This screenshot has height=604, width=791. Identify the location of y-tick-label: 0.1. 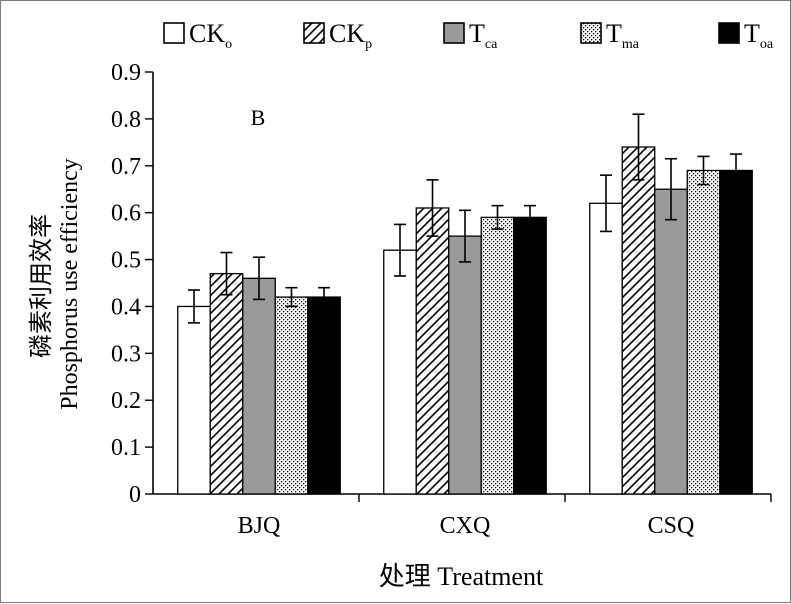
(126, 448).